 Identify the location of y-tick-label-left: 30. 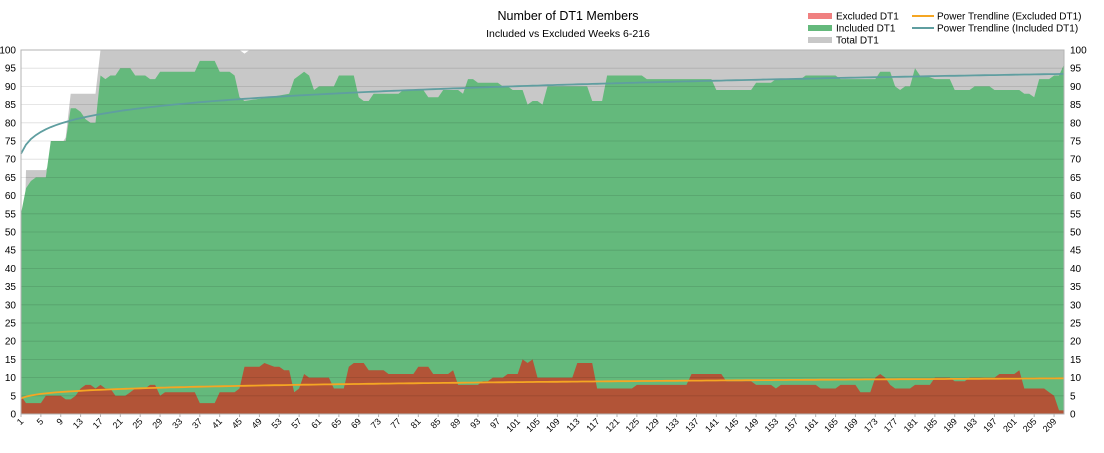
(11, 305).